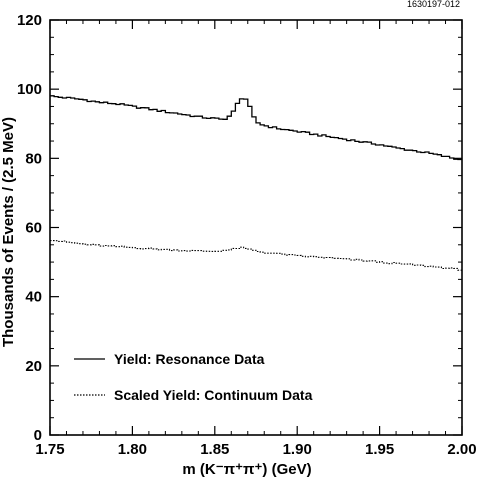  Describe the element at coordinates (33, 158) in the screenshot. I see `y-tick-label: 80` at that location.